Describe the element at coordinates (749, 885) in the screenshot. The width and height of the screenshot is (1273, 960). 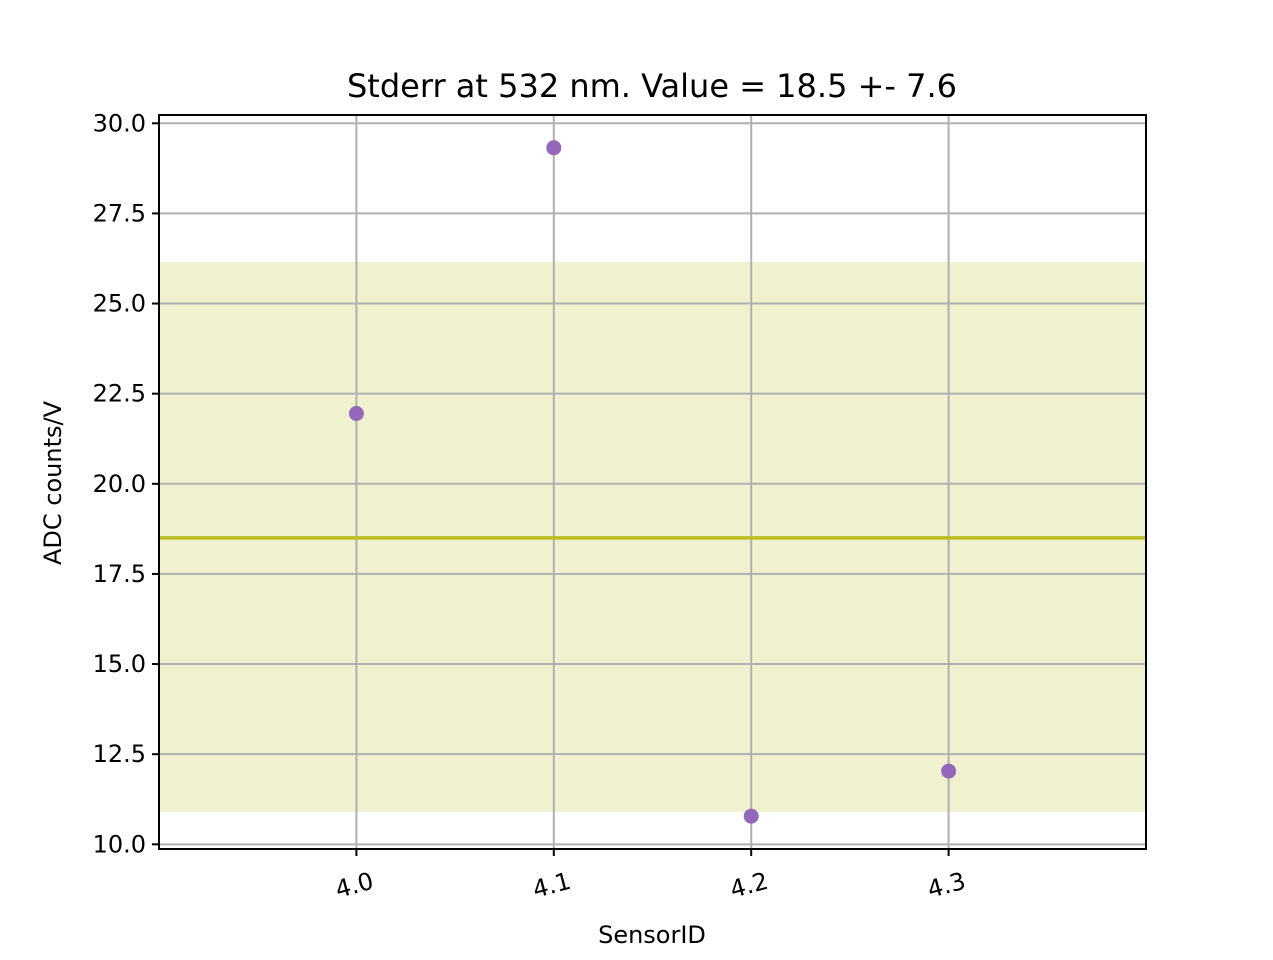
I see `x-tick-label: 4.2` at that location.